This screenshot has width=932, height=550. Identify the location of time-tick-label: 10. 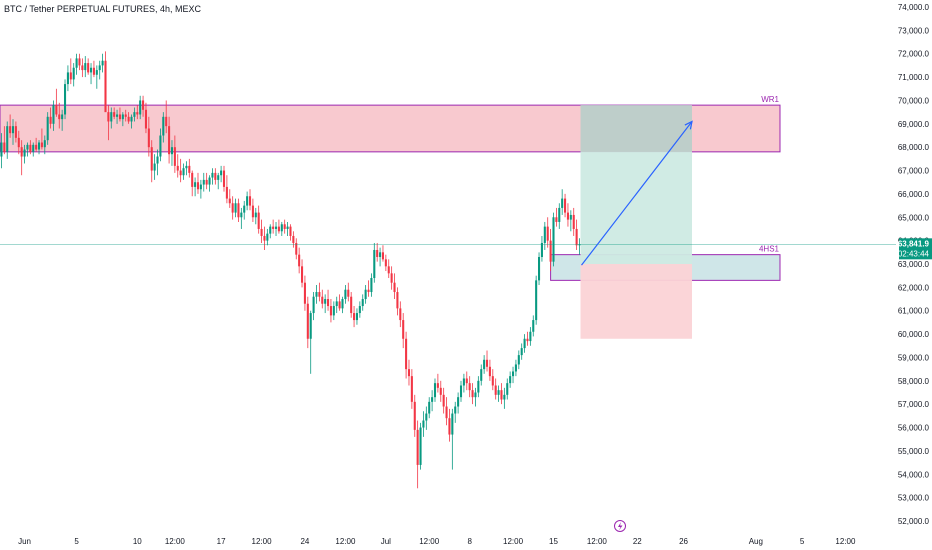
(137, 541).